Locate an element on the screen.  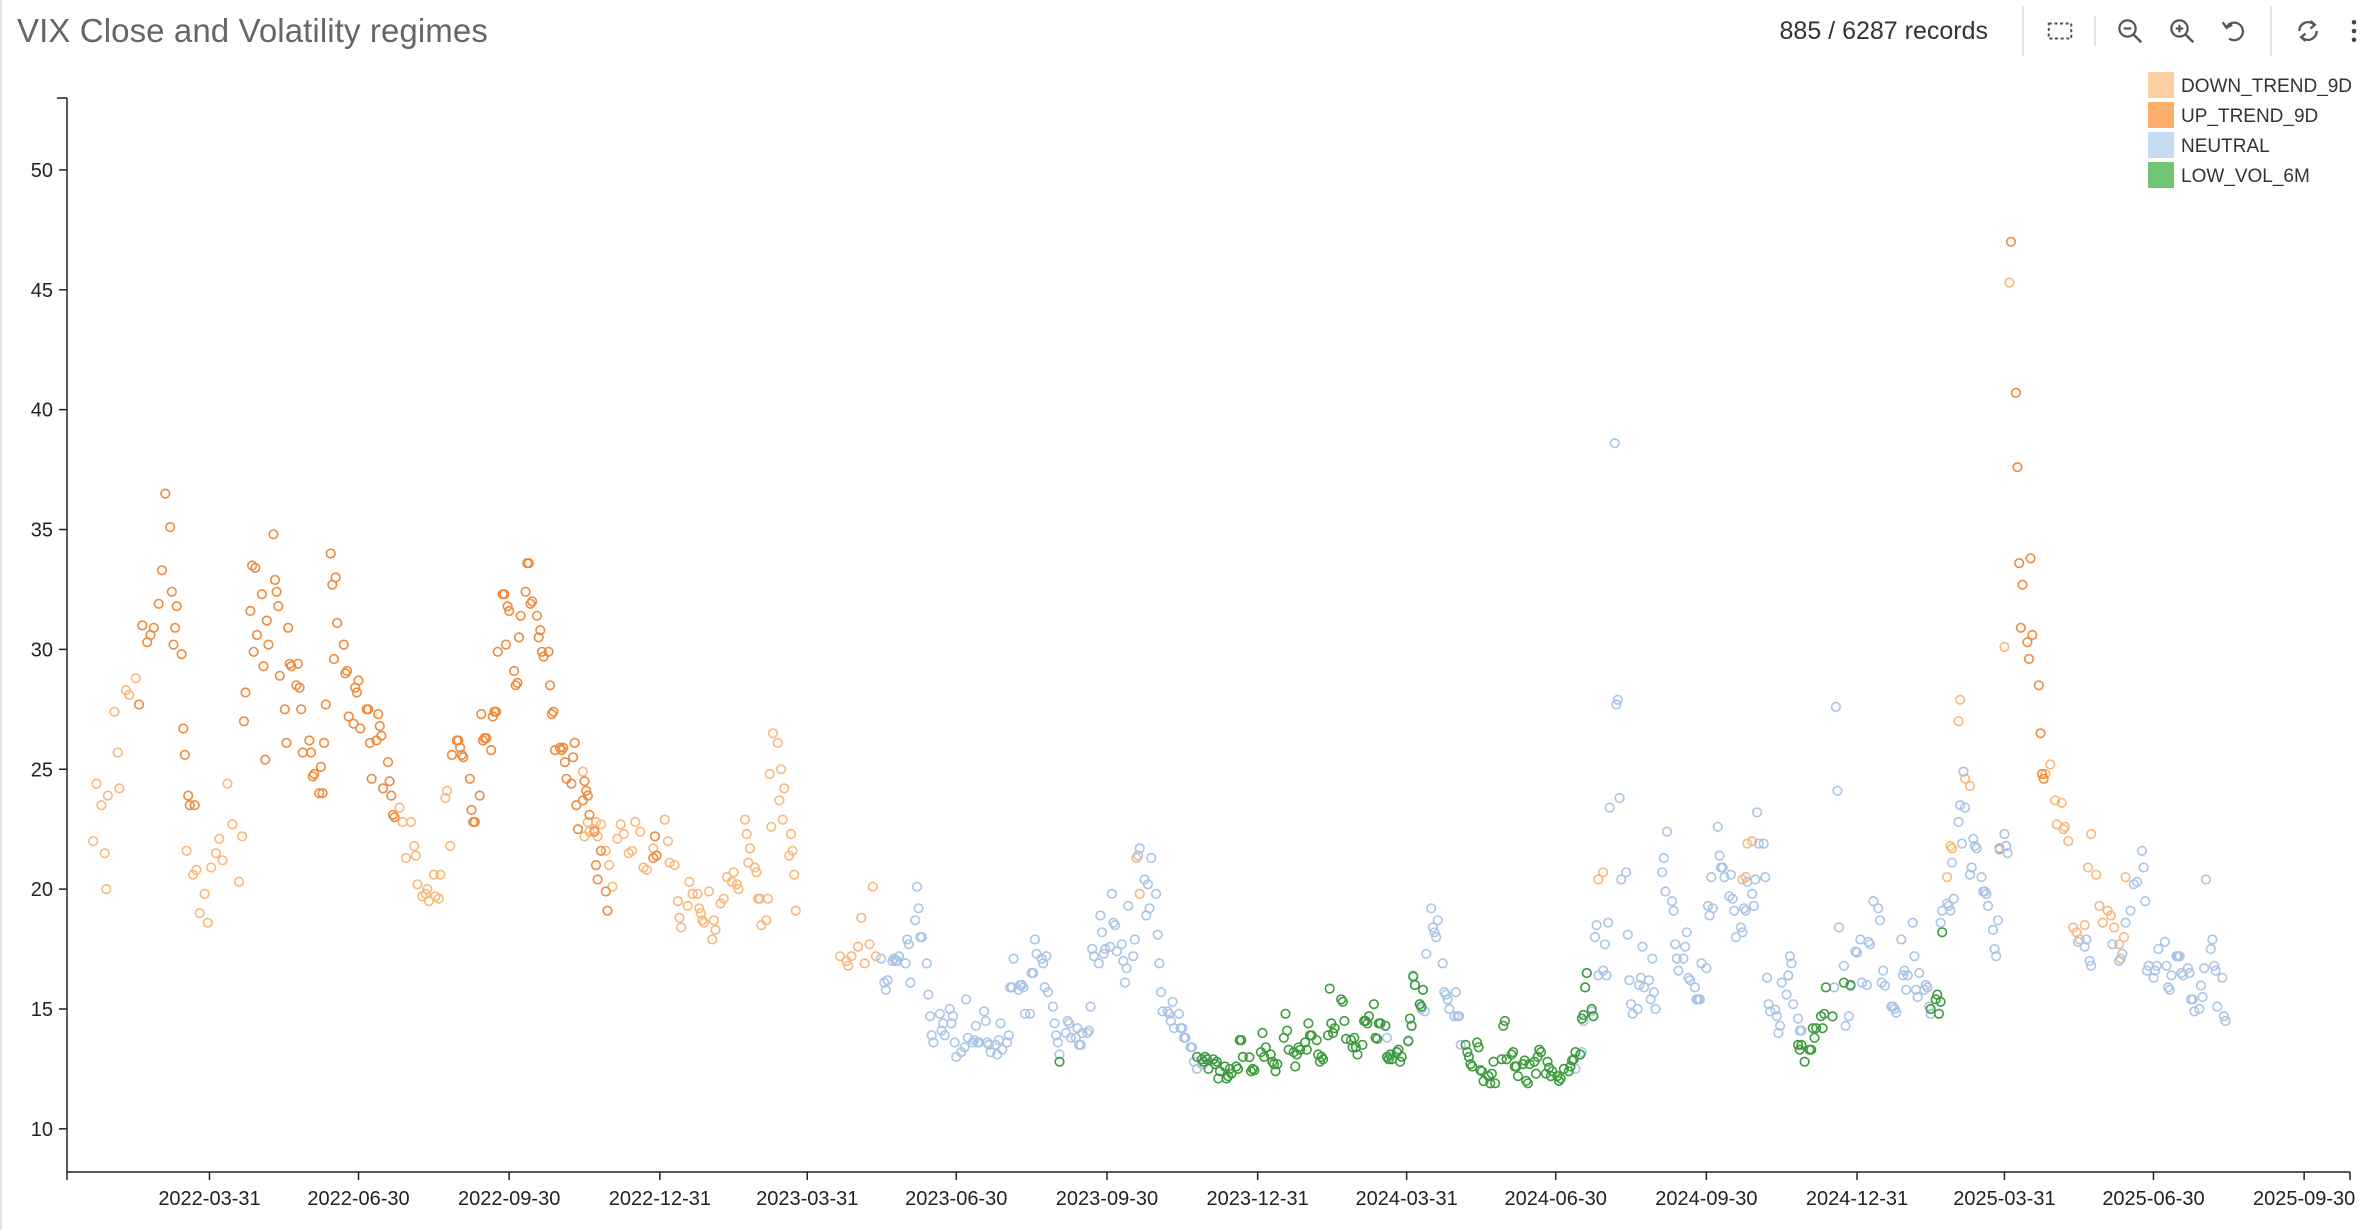
box-select-icon is located at coordinates (2060, 31).